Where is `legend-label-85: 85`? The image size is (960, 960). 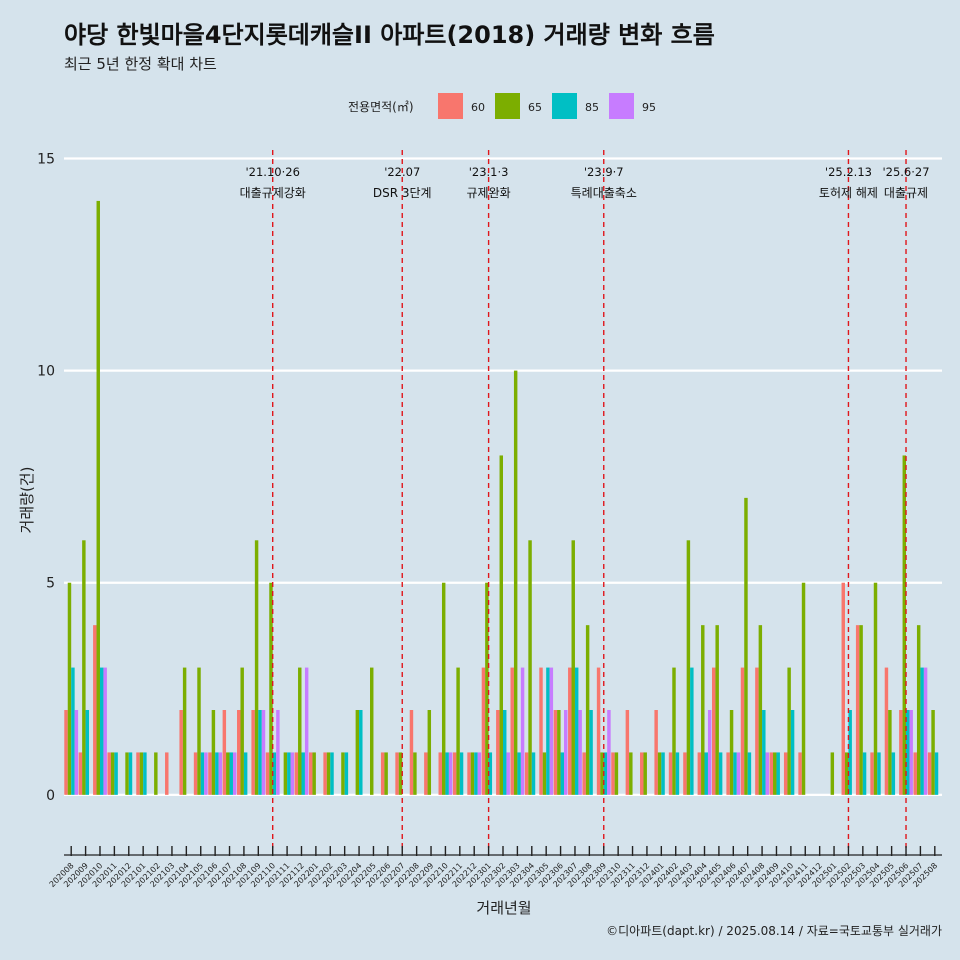 legend-label-85: 85 is located at coordinates (592, 107).